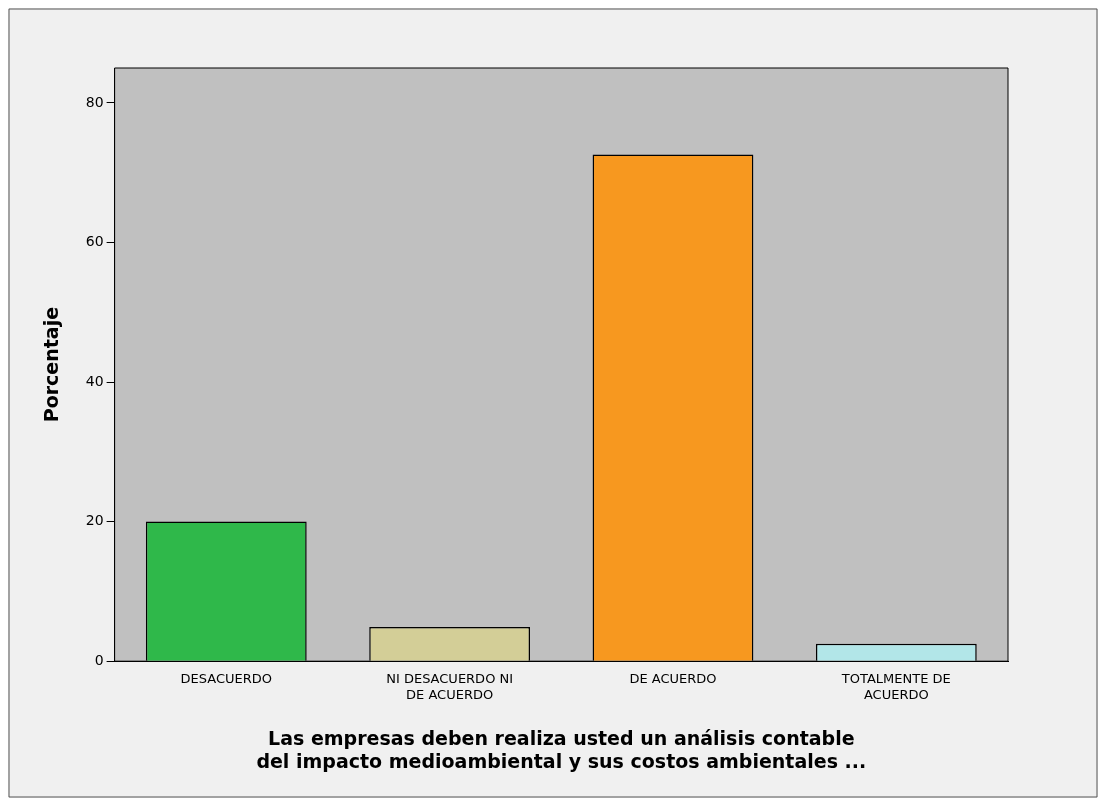 This screenshot has width=1108, height=807. I want to click on y-tick-label: 80, so click(94, 101).